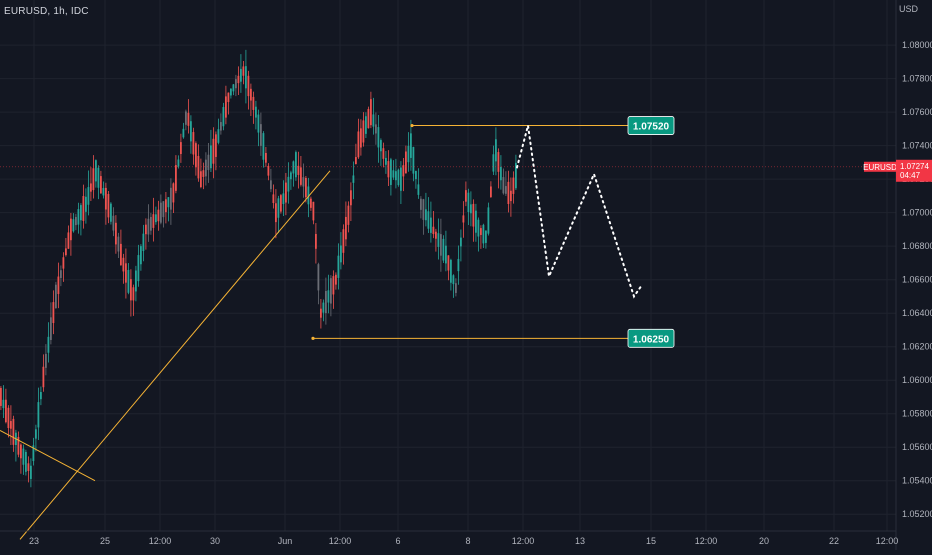  What do you see at coordinates (917, 112) in the screenshot?
I see `y-tick-label: 1.07600` at bounding box center [917, 112].